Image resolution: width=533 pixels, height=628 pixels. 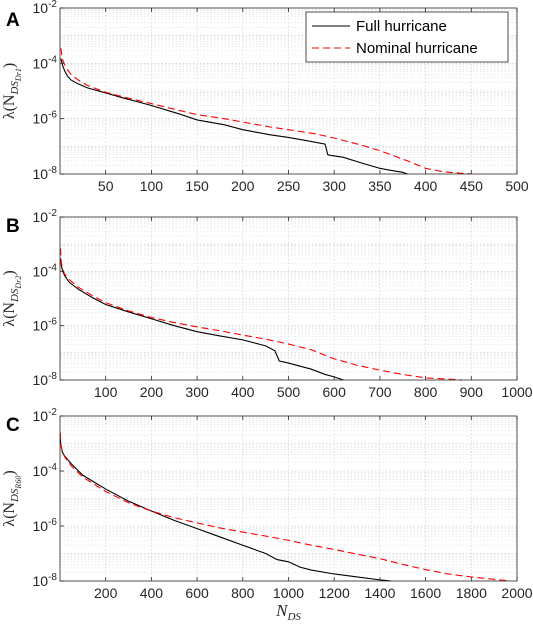 I want to click on legend-entry: Nominal hurricane, so click(x=417, y=48).